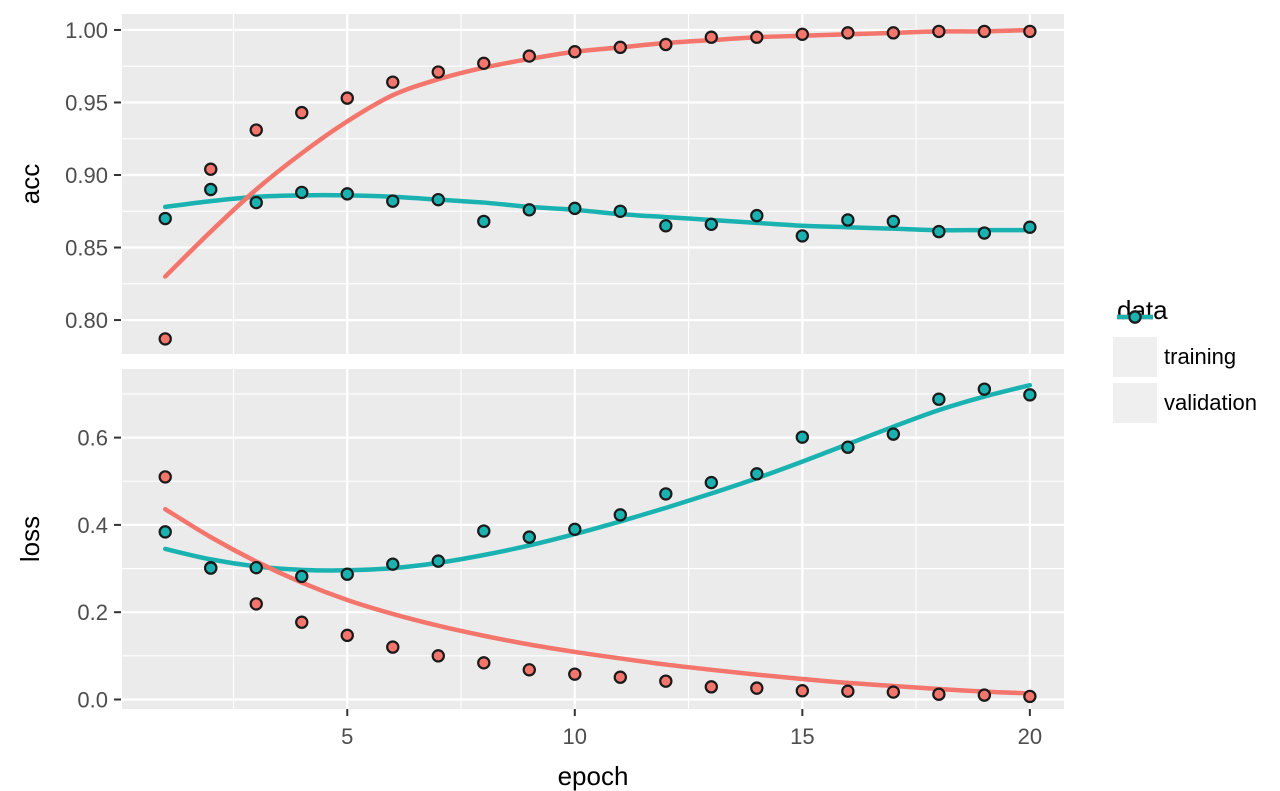  I want to click on y-axis-title-acc: acc, so click(30, 184).